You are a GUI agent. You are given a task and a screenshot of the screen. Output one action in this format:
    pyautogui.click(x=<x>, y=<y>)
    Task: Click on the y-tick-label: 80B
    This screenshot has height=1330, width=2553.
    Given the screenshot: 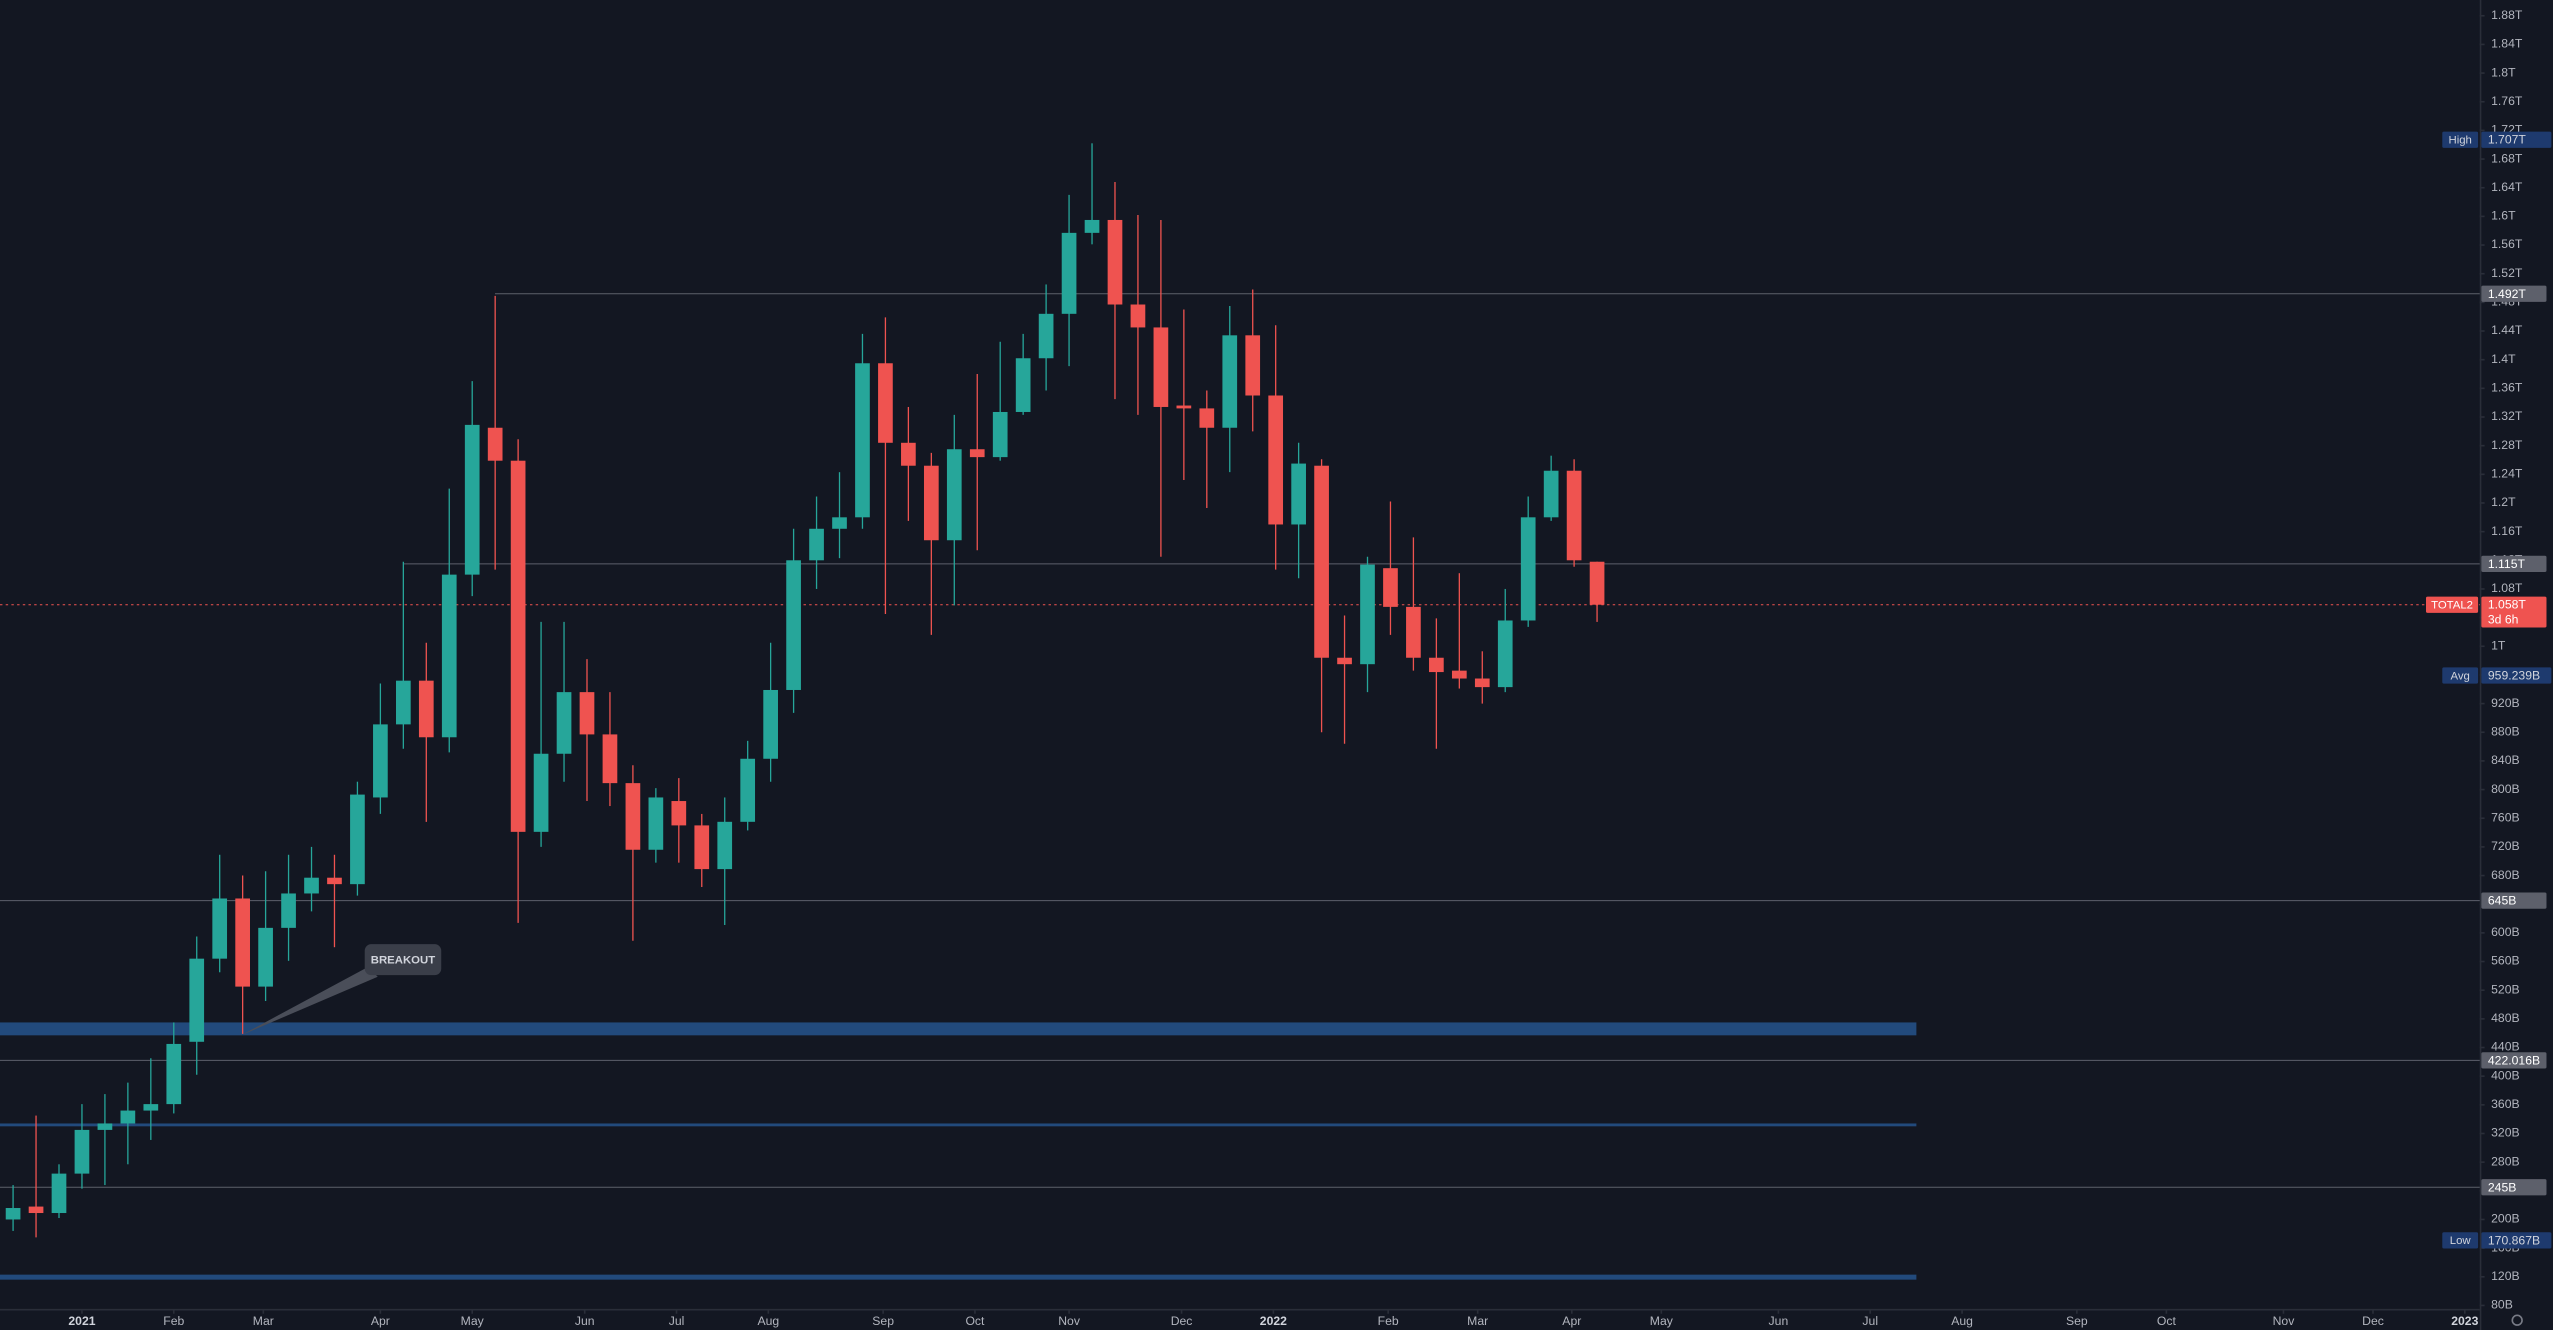 What is the action you would take?
    pyautogui.click(x=2502, y=1305)
    